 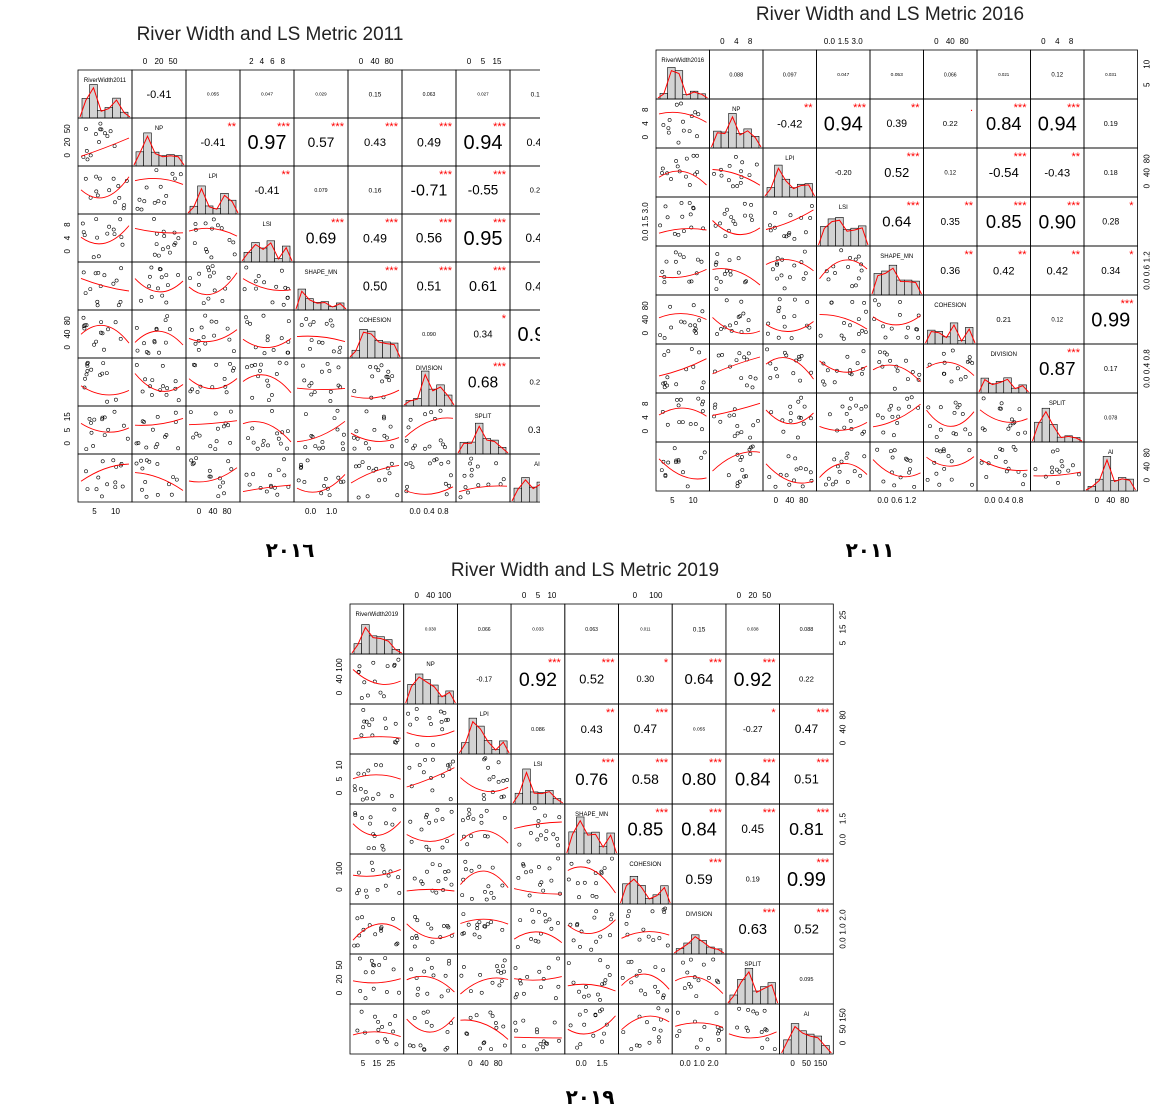 What do you see at coordinates (682, 123) in the screenshot?
I see `scatter-NP-RiverWidth2016` at bounding box center [682, 123].